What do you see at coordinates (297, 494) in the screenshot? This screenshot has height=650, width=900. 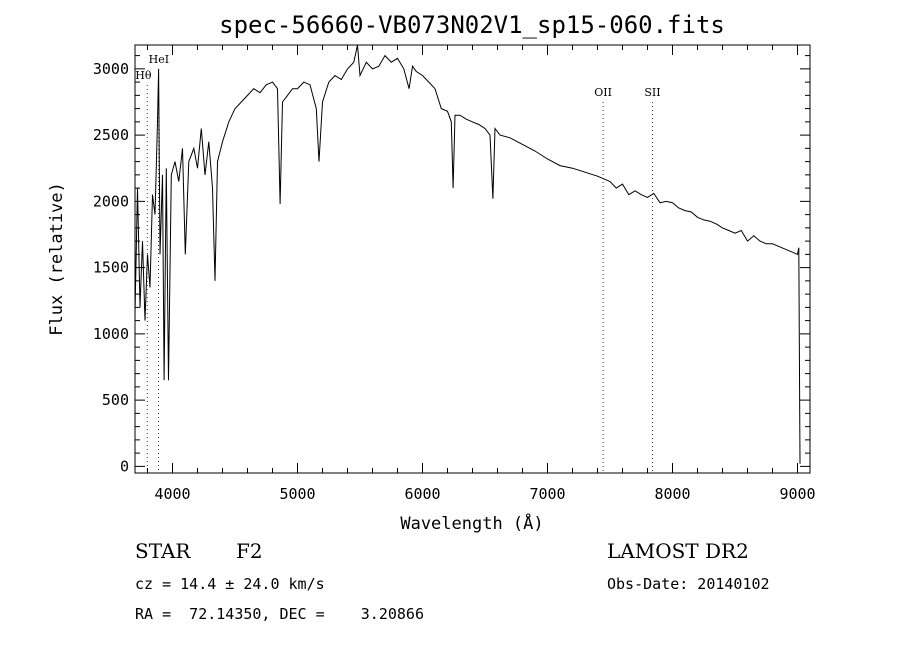 I see `x-tick-label: 5000` at bounding box center [297, 494].